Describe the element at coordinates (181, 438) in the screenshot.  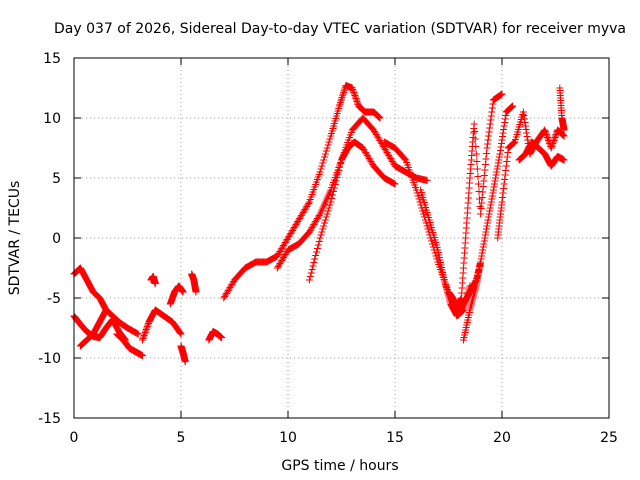
I see `x-tick-label: 5` at that location.